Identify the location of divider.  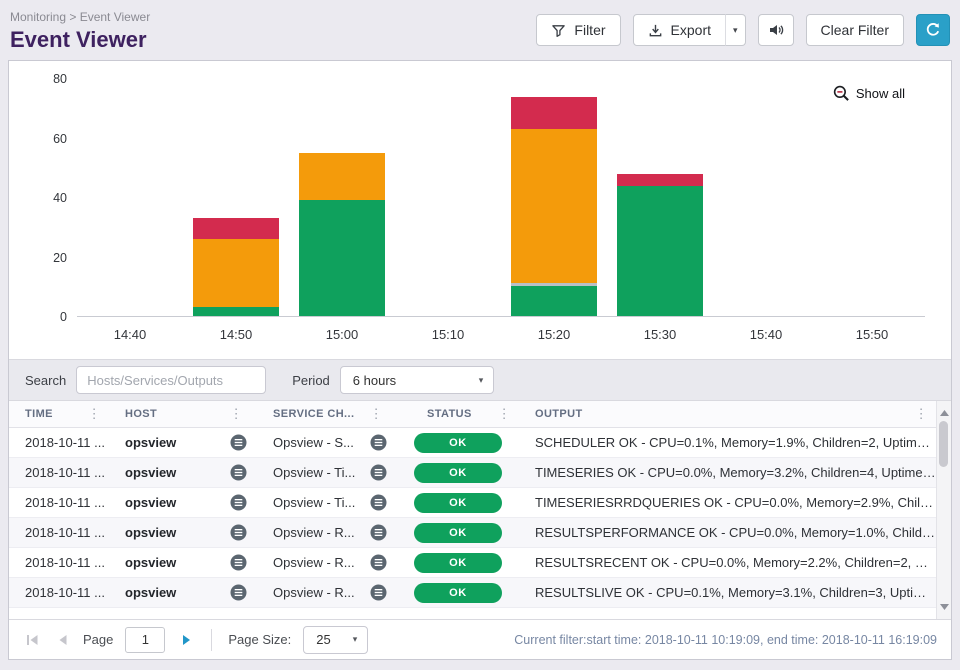
(212, 639).